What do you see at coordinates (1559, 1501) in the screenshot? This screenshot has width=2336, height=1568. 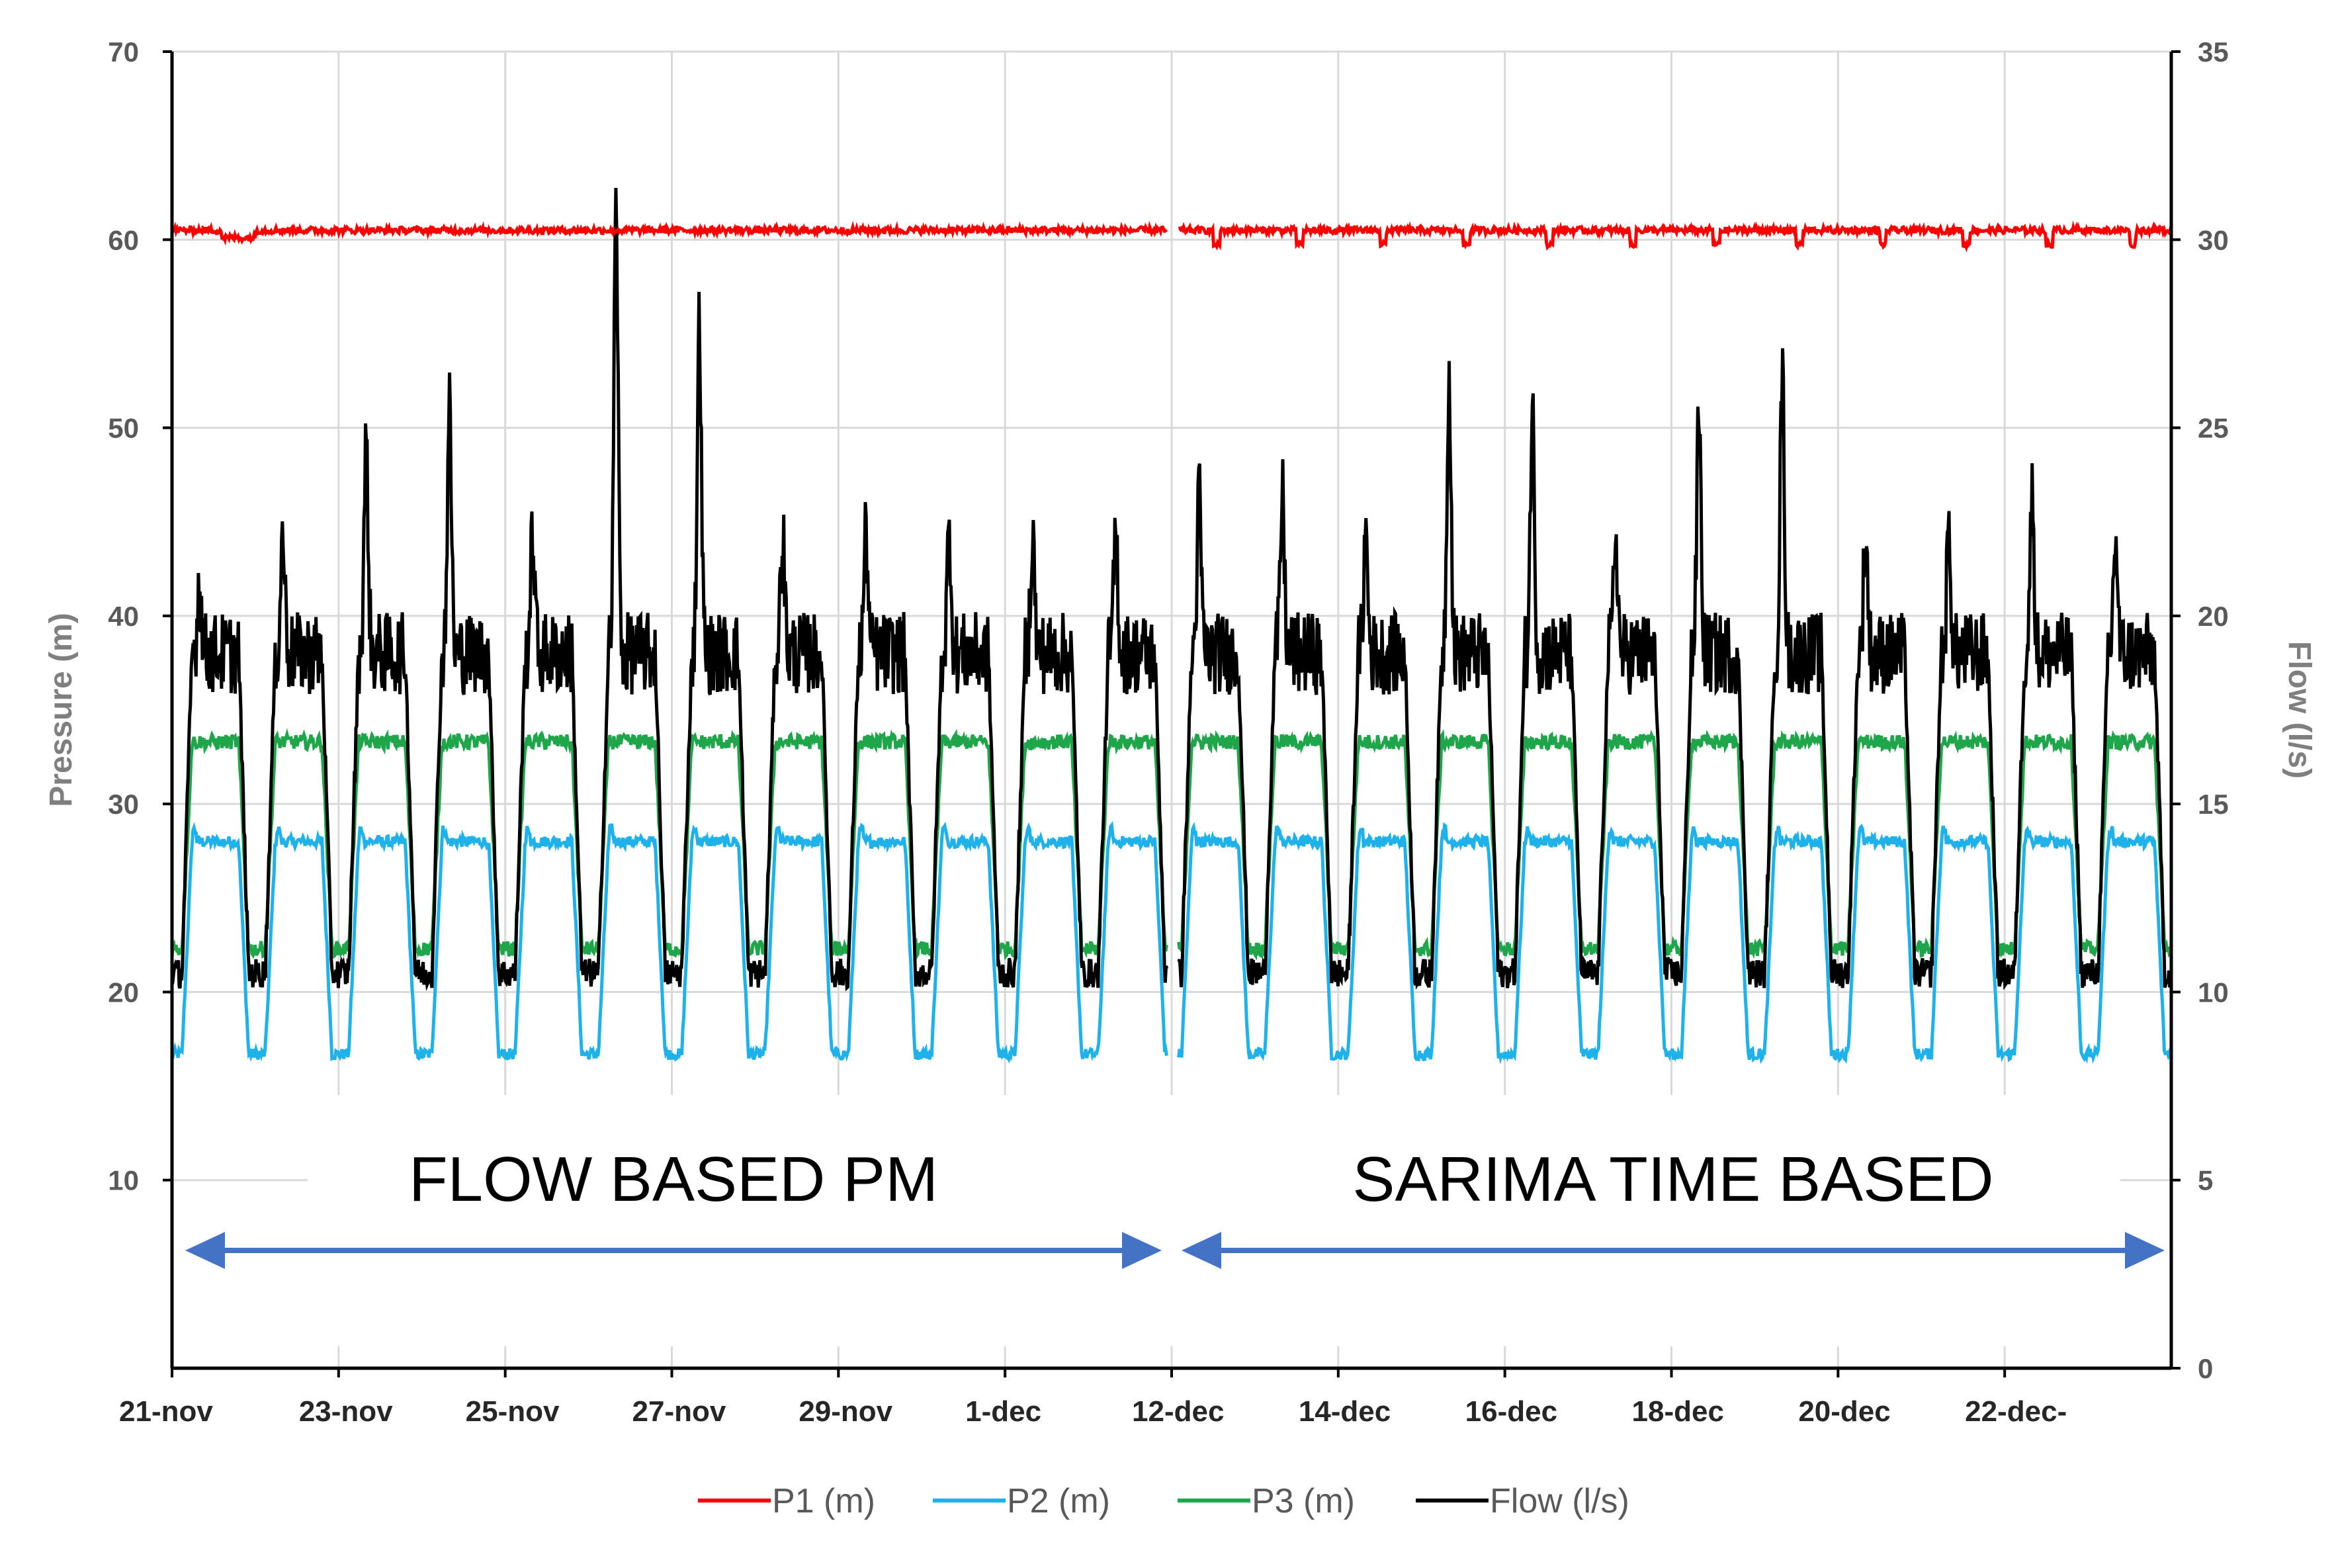 I see `legend-label-flow: Flow (l/s)` at bounding box center [1559, 1501].